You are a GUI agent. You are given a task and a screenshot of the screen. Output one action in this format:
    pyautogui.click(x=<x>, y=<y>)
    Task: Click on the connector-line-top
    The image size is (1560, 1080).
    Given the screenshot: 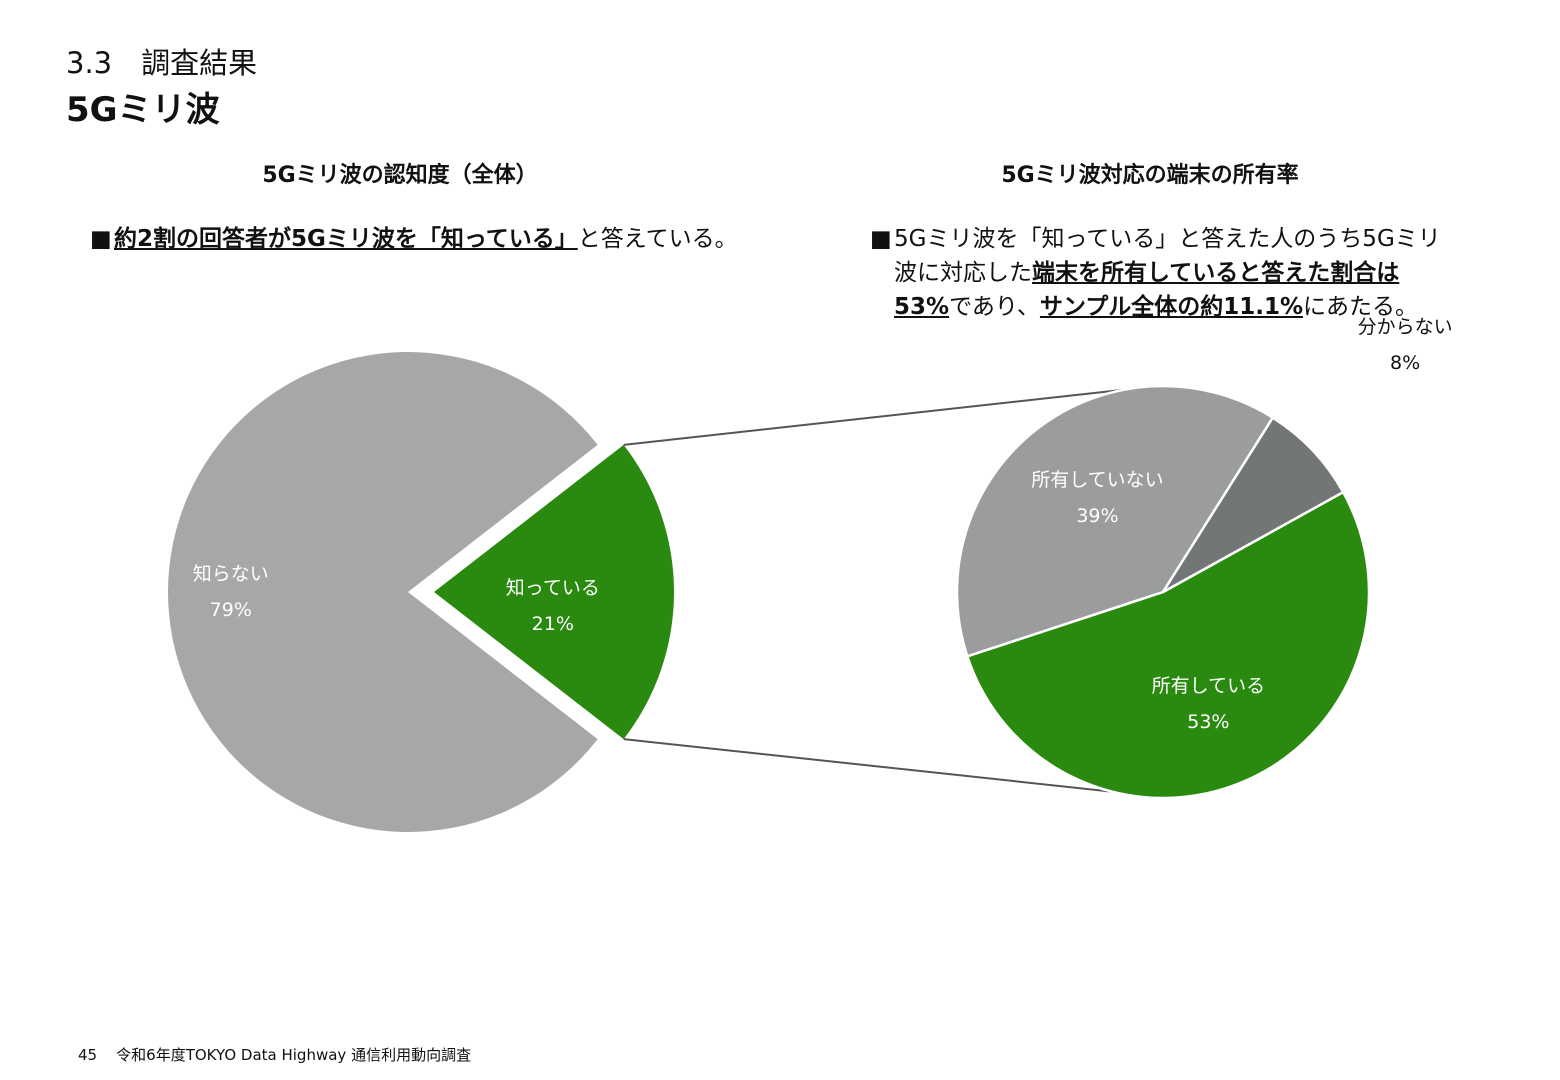 What is the action you would take?
    pyautogui.click(x=891, y=415)
    